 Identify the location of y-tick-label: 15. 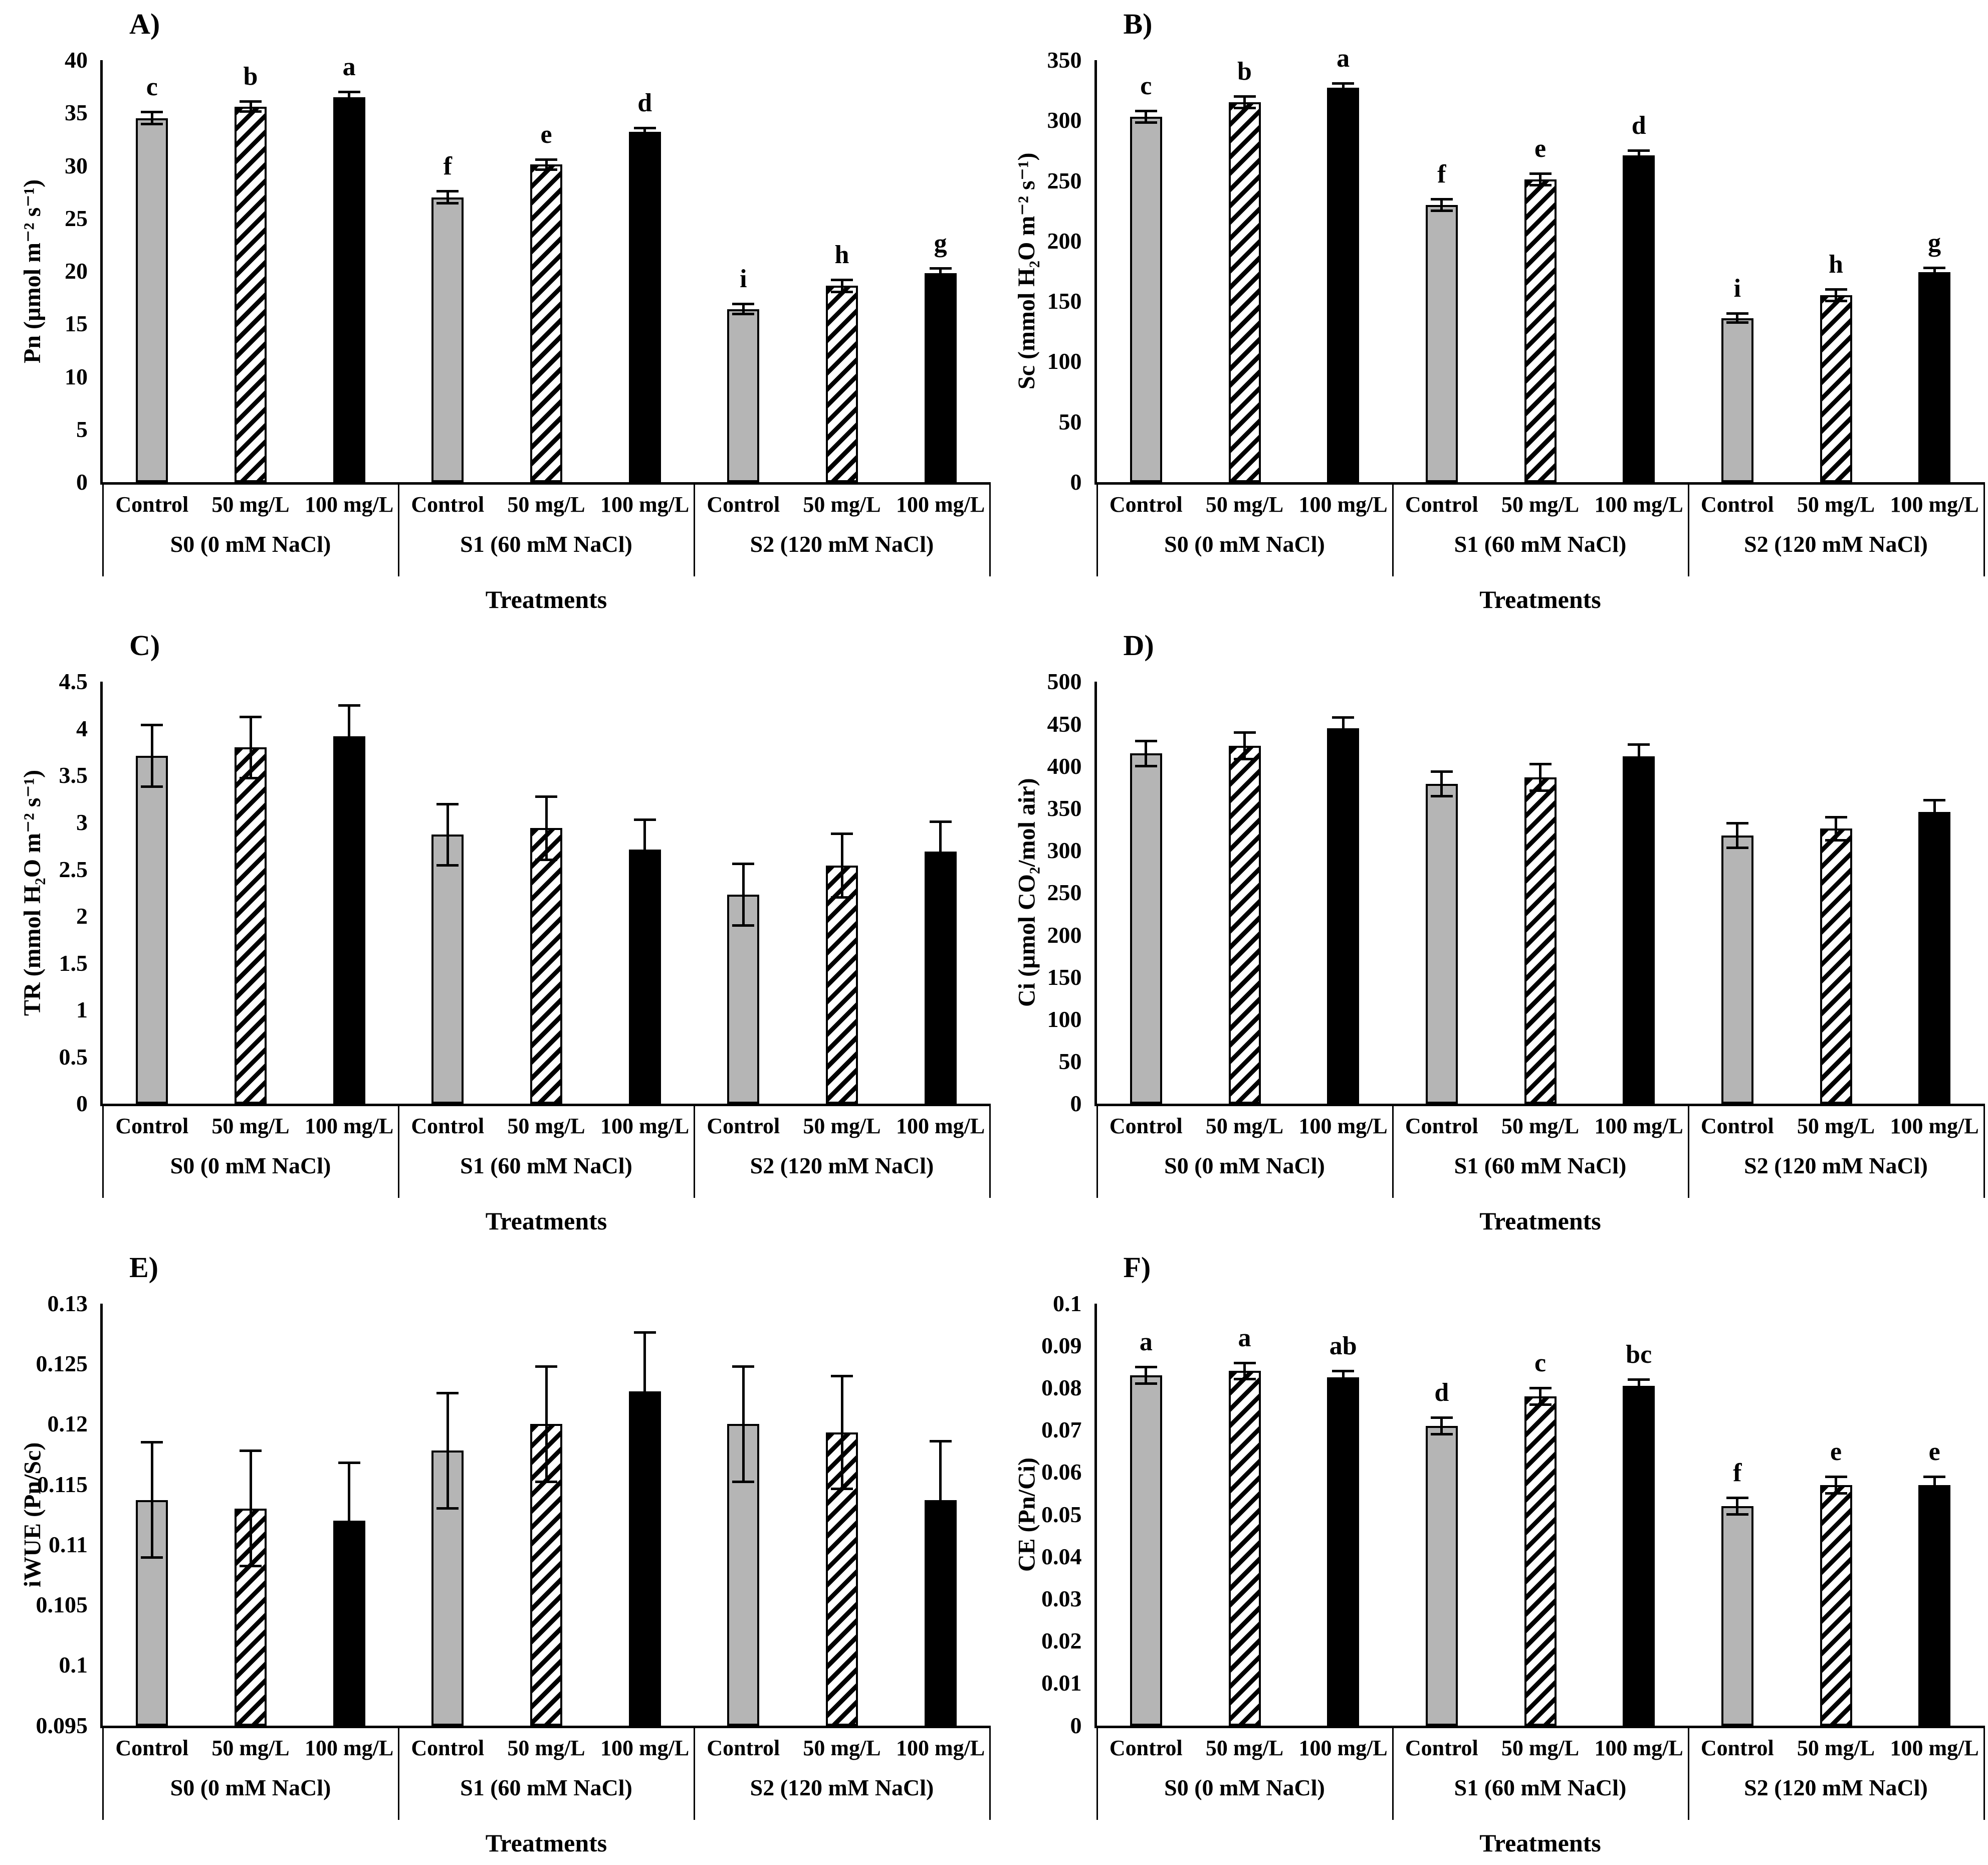
(76, 324).